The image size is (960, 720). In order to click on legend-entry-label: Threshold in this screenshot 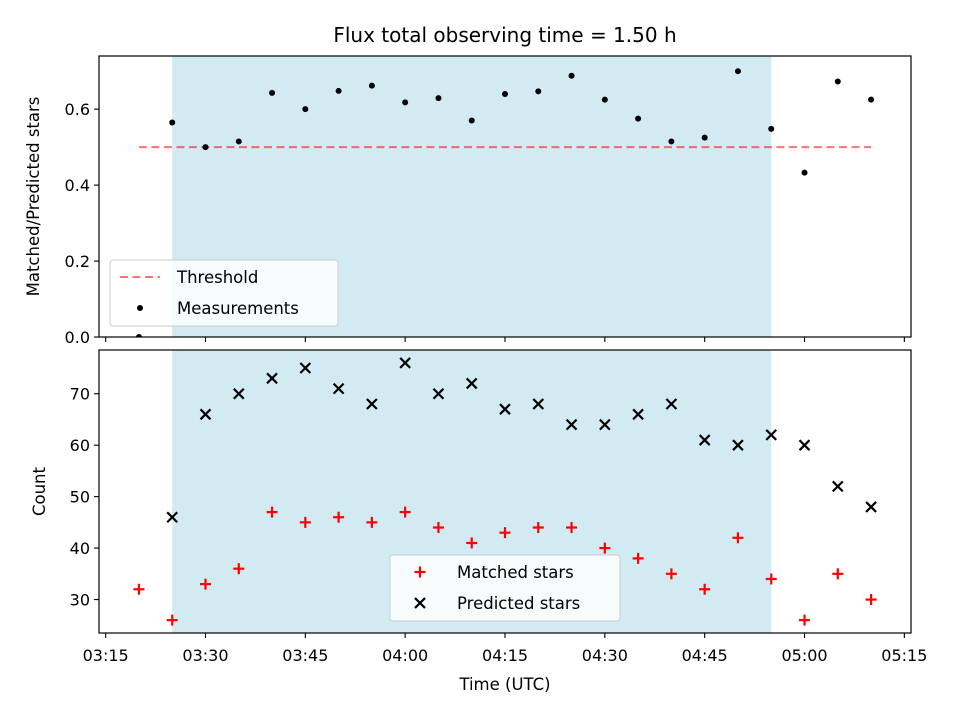, I will do `click(217, 277)`.